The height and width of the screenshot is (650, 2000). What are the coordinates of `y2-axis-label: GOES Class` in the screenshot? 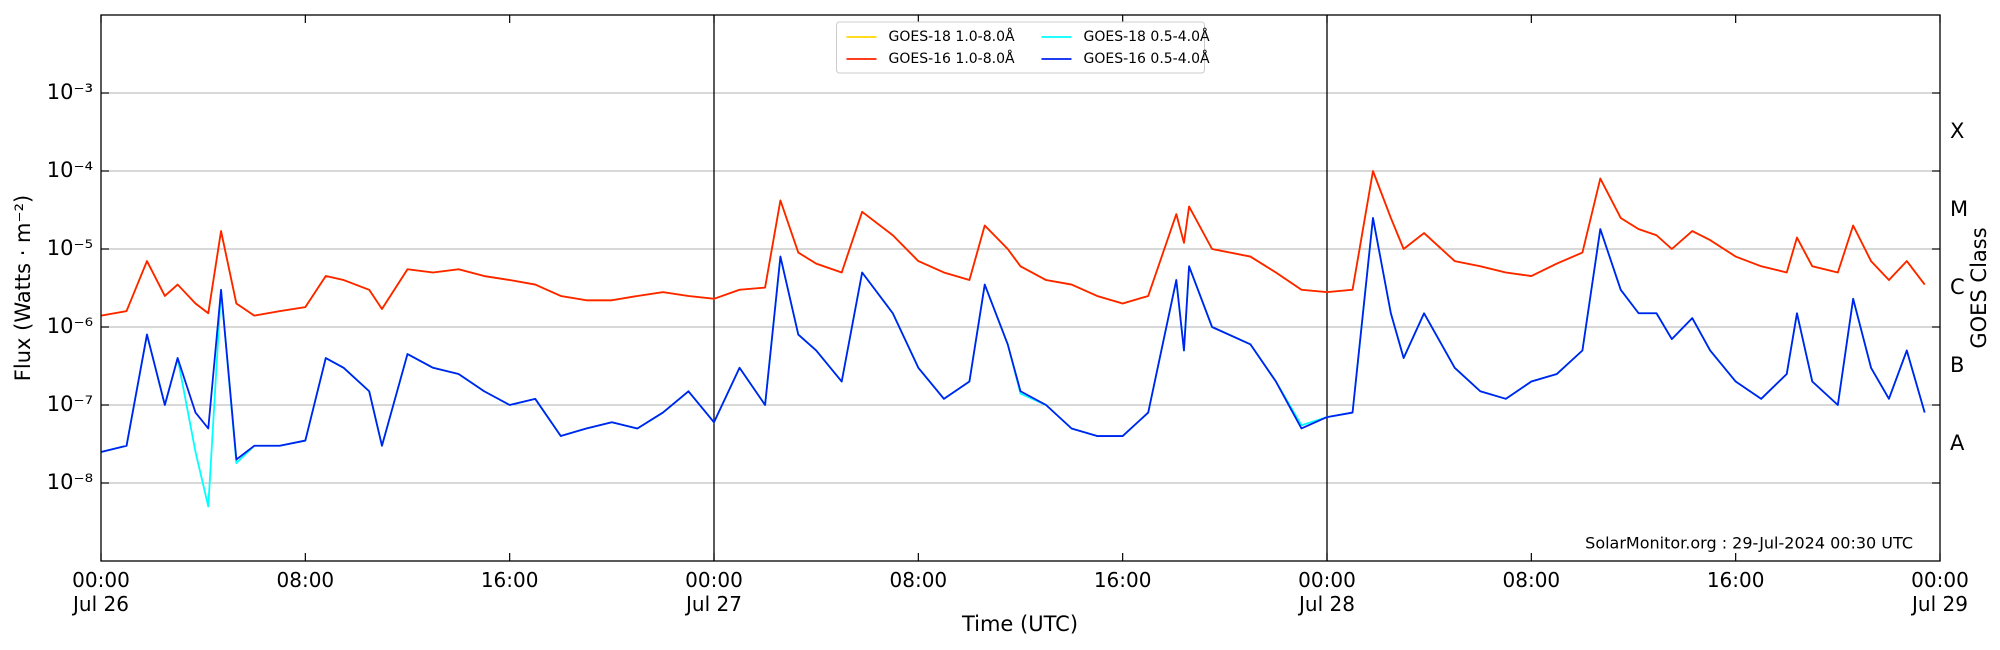 It's located at (1979, 287).